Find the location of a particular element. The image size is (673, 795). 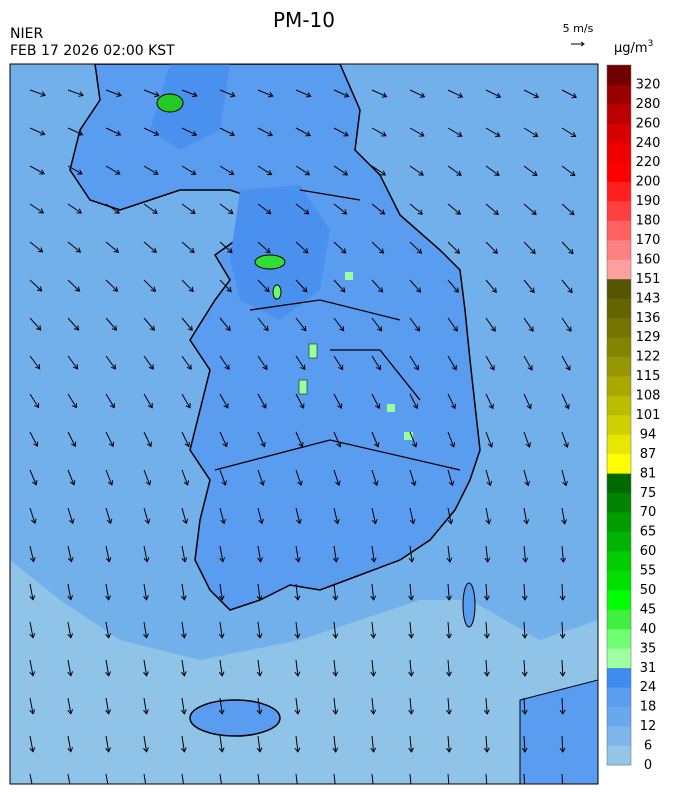

level-label: 220 is located at coordinates (648, 162).